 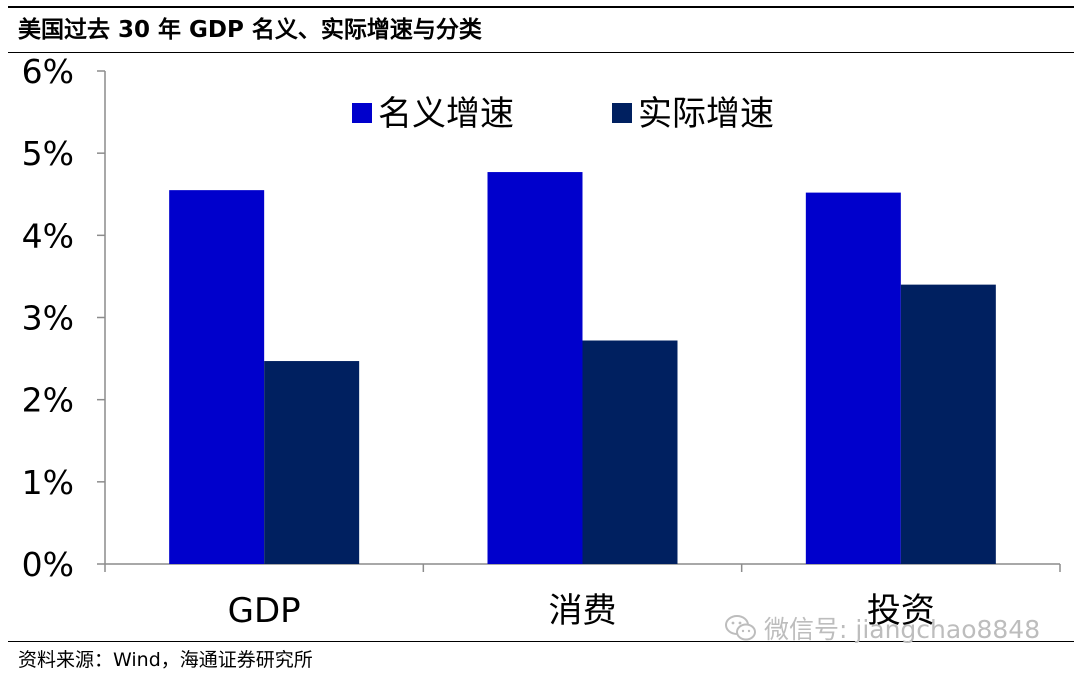 I want to click on y-tick-label: 0%, so click(x=48, y=564).